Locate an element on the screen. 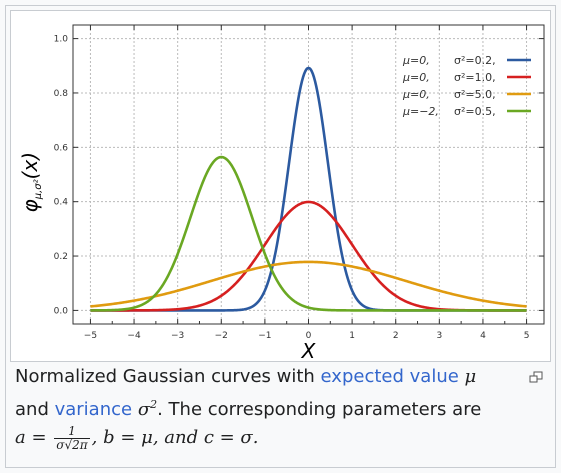  svg-text: φμ,σ²(x) is located at coordinates (31, 182).